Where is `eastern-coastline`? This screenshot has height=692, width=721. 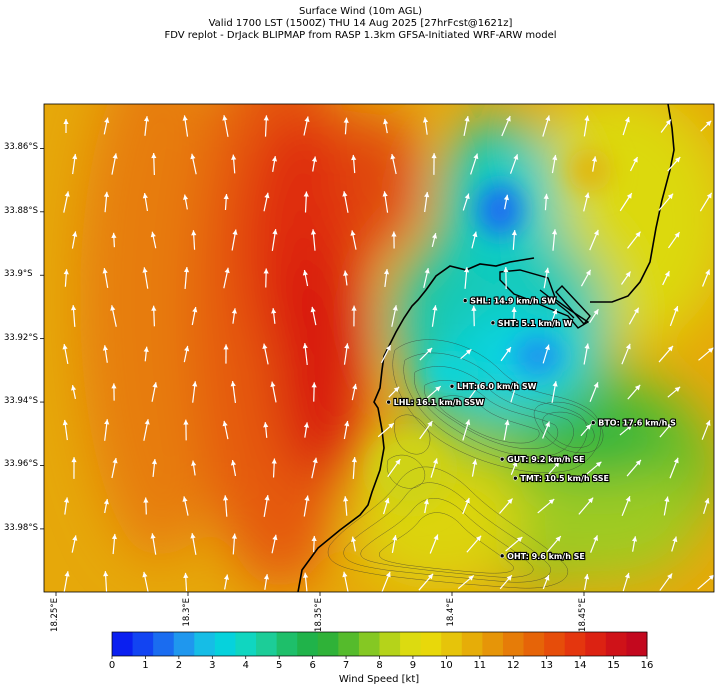
eastern-coastline is located at coordinates (632, 203).